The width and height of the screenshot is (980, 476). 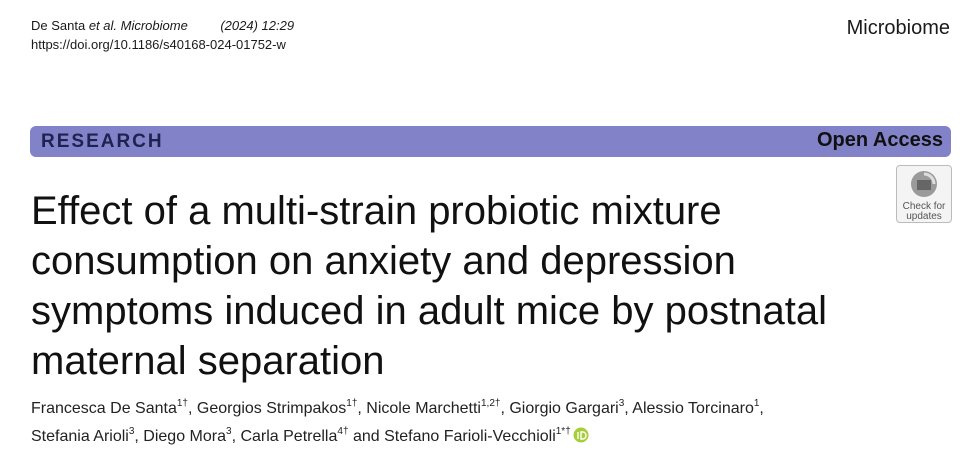 I want to click on article-type: RESEARCH, so click(x=102, y=141).